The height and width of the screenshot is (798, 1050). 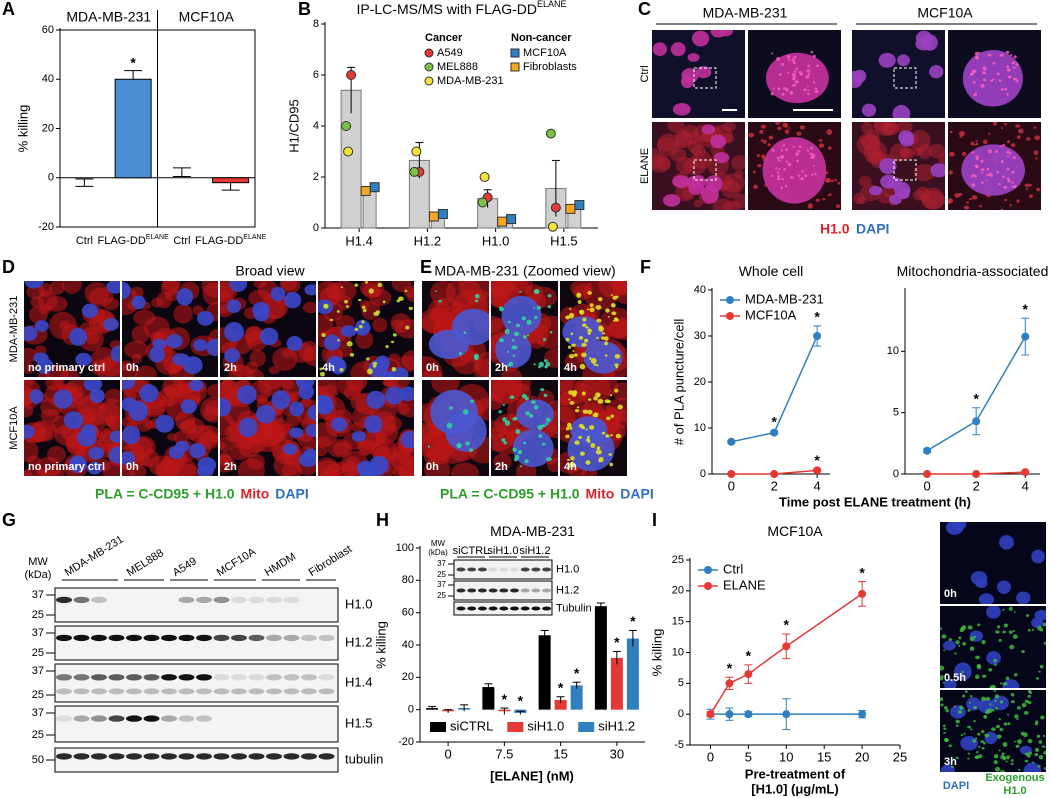 I want to click on microscopy-image, so click(x=898, y=166).